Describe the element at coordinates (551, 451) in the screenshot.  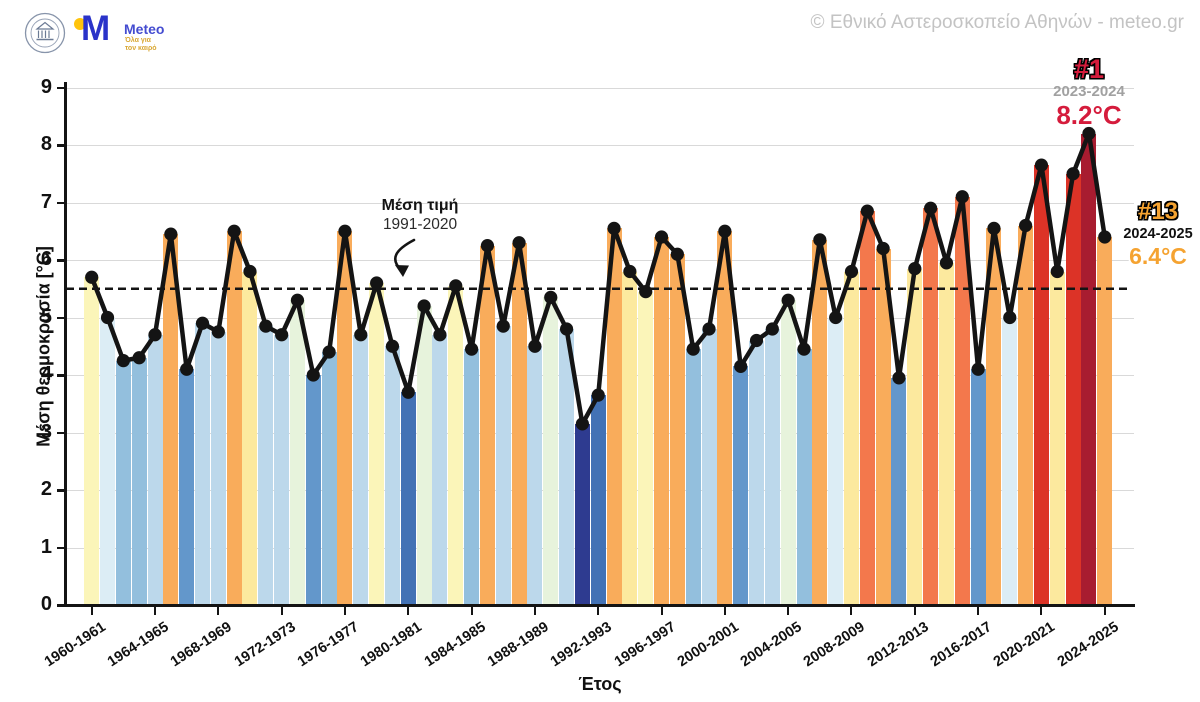
I see `bar-1989-1990` at that location.